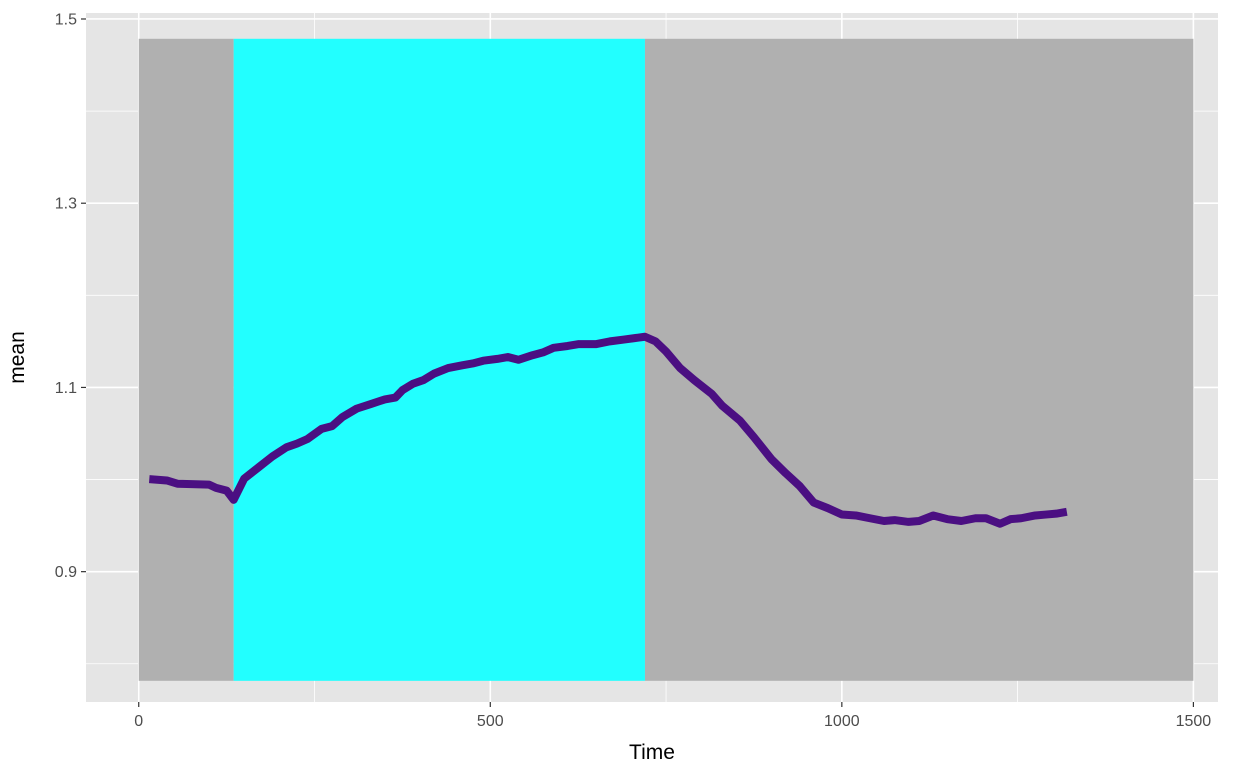 The width and height of the screenshot is (1259, 778). What do you see at coordinates (66, 204) in the screenshot?
I see `y-tick-label: 1.3` at bounding box center [66, 204].